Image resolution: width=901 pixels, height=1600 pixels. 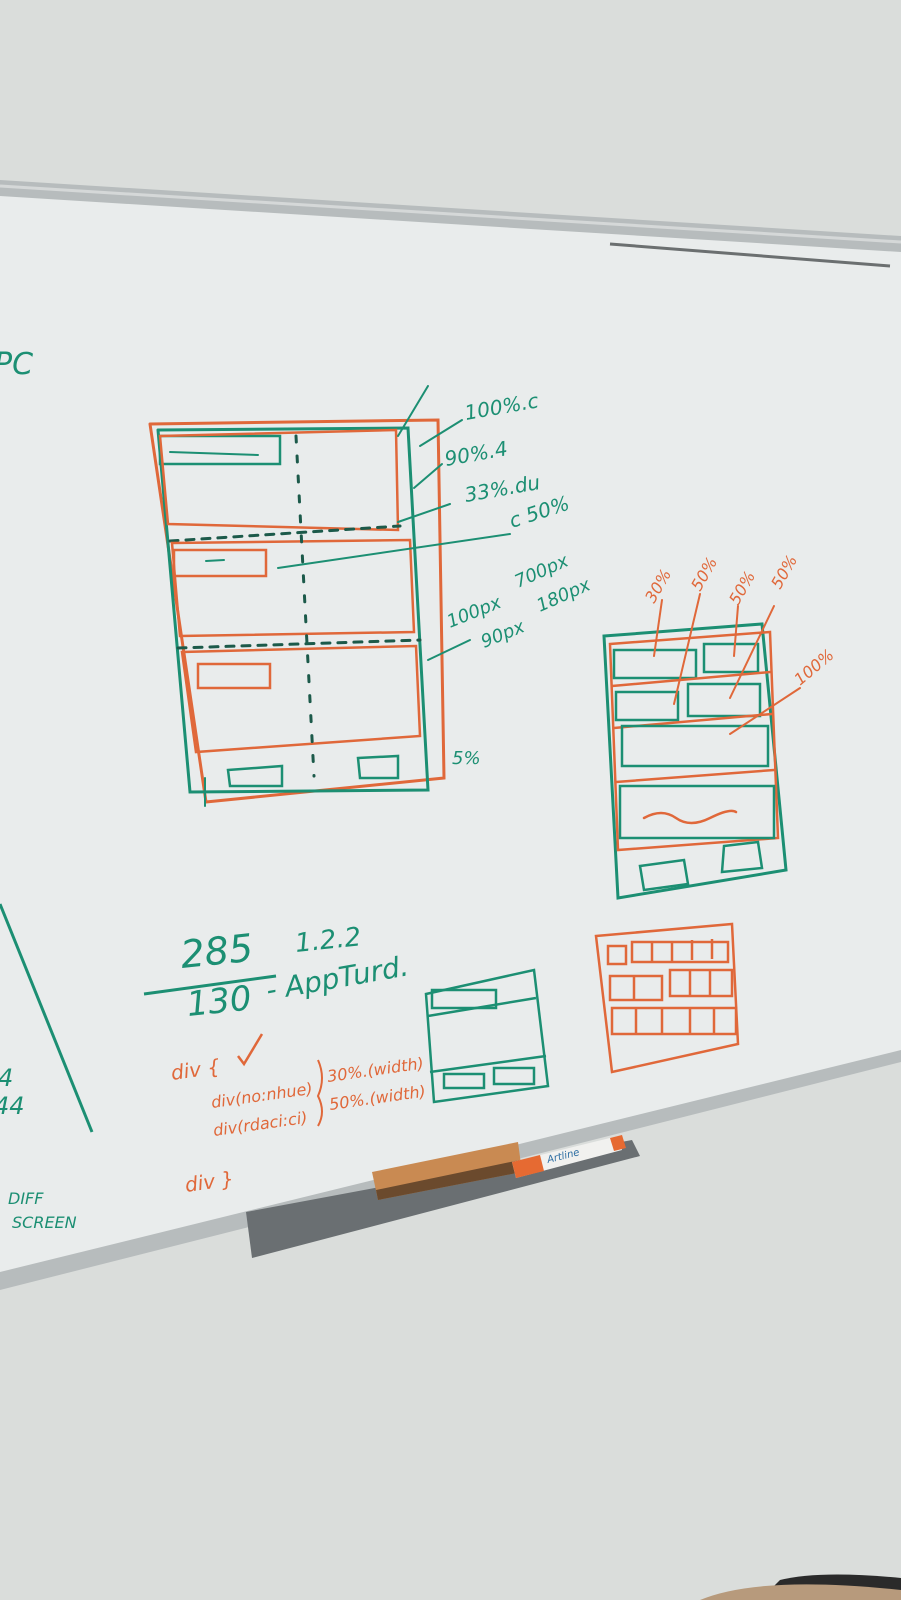 What do you see at coordinates (800, 1592) in the screenshot?
I see `chair-seat` at bounding box center [800, 1592].